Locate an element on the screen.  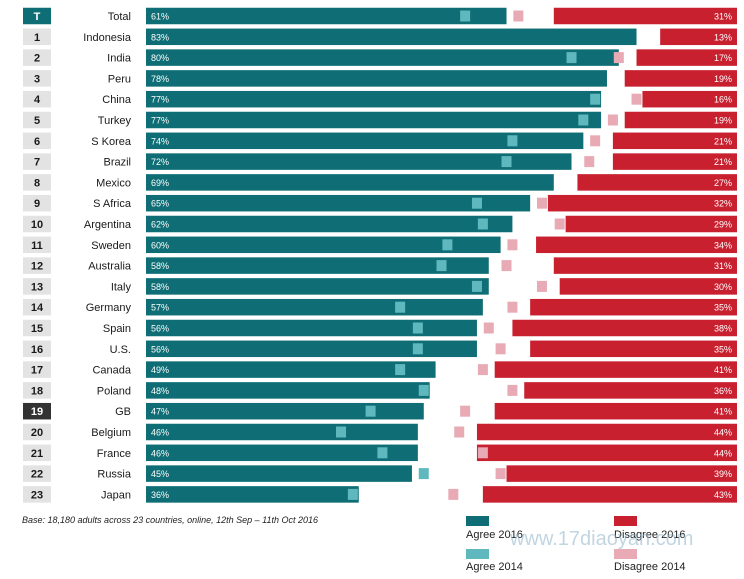
label-agree-2016-russia: 45% is located at coordinates (160, 474).